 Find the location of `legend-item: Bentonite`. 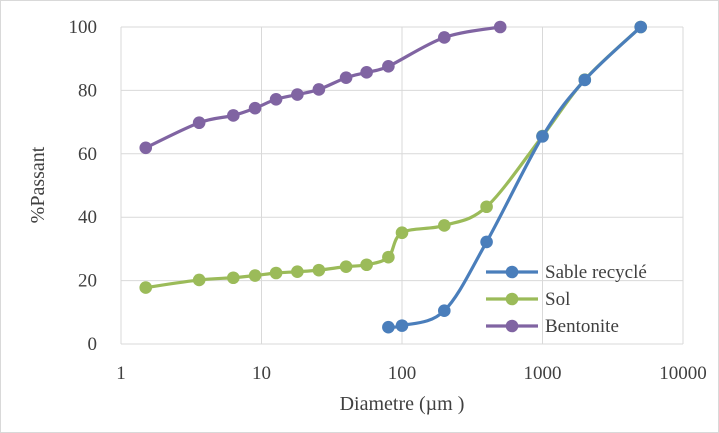

legend-item: Bentonite is located at coordinates (552, 326).